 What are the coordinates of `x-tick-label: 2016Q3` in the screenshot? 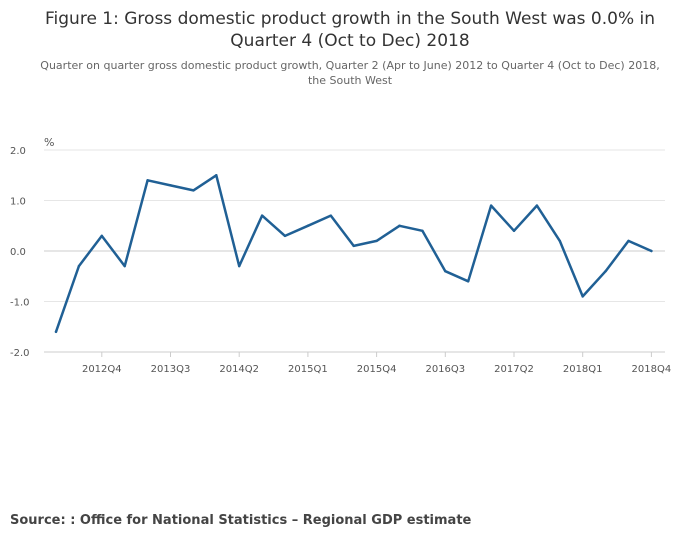 It's located at (445, 369).